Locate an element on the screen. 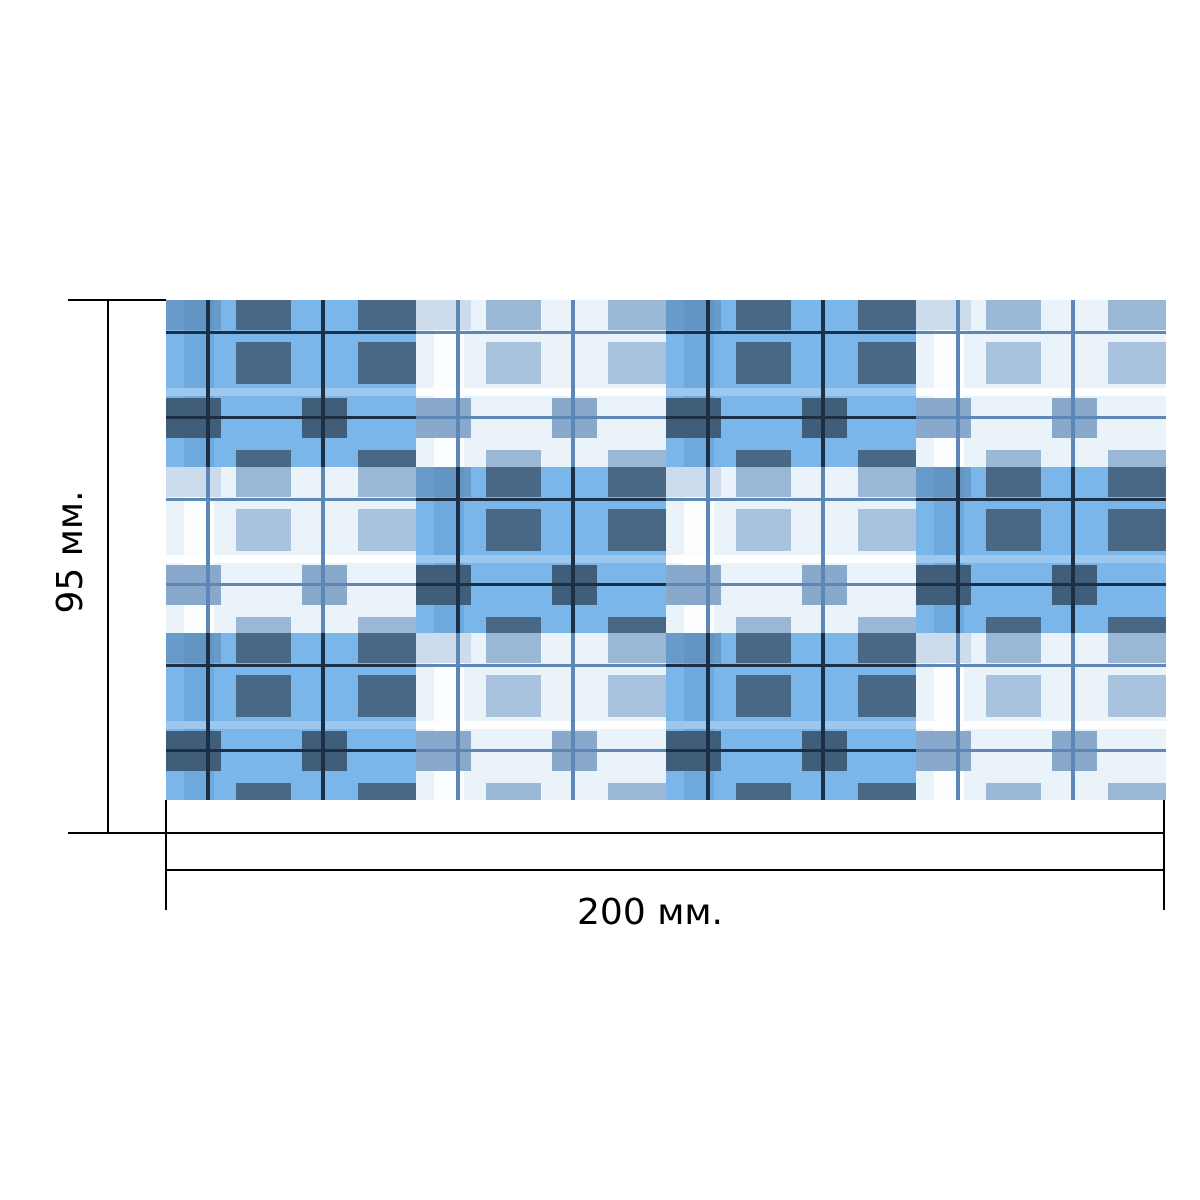  width-label: 200 мм. is located at coordinates (650, 912).